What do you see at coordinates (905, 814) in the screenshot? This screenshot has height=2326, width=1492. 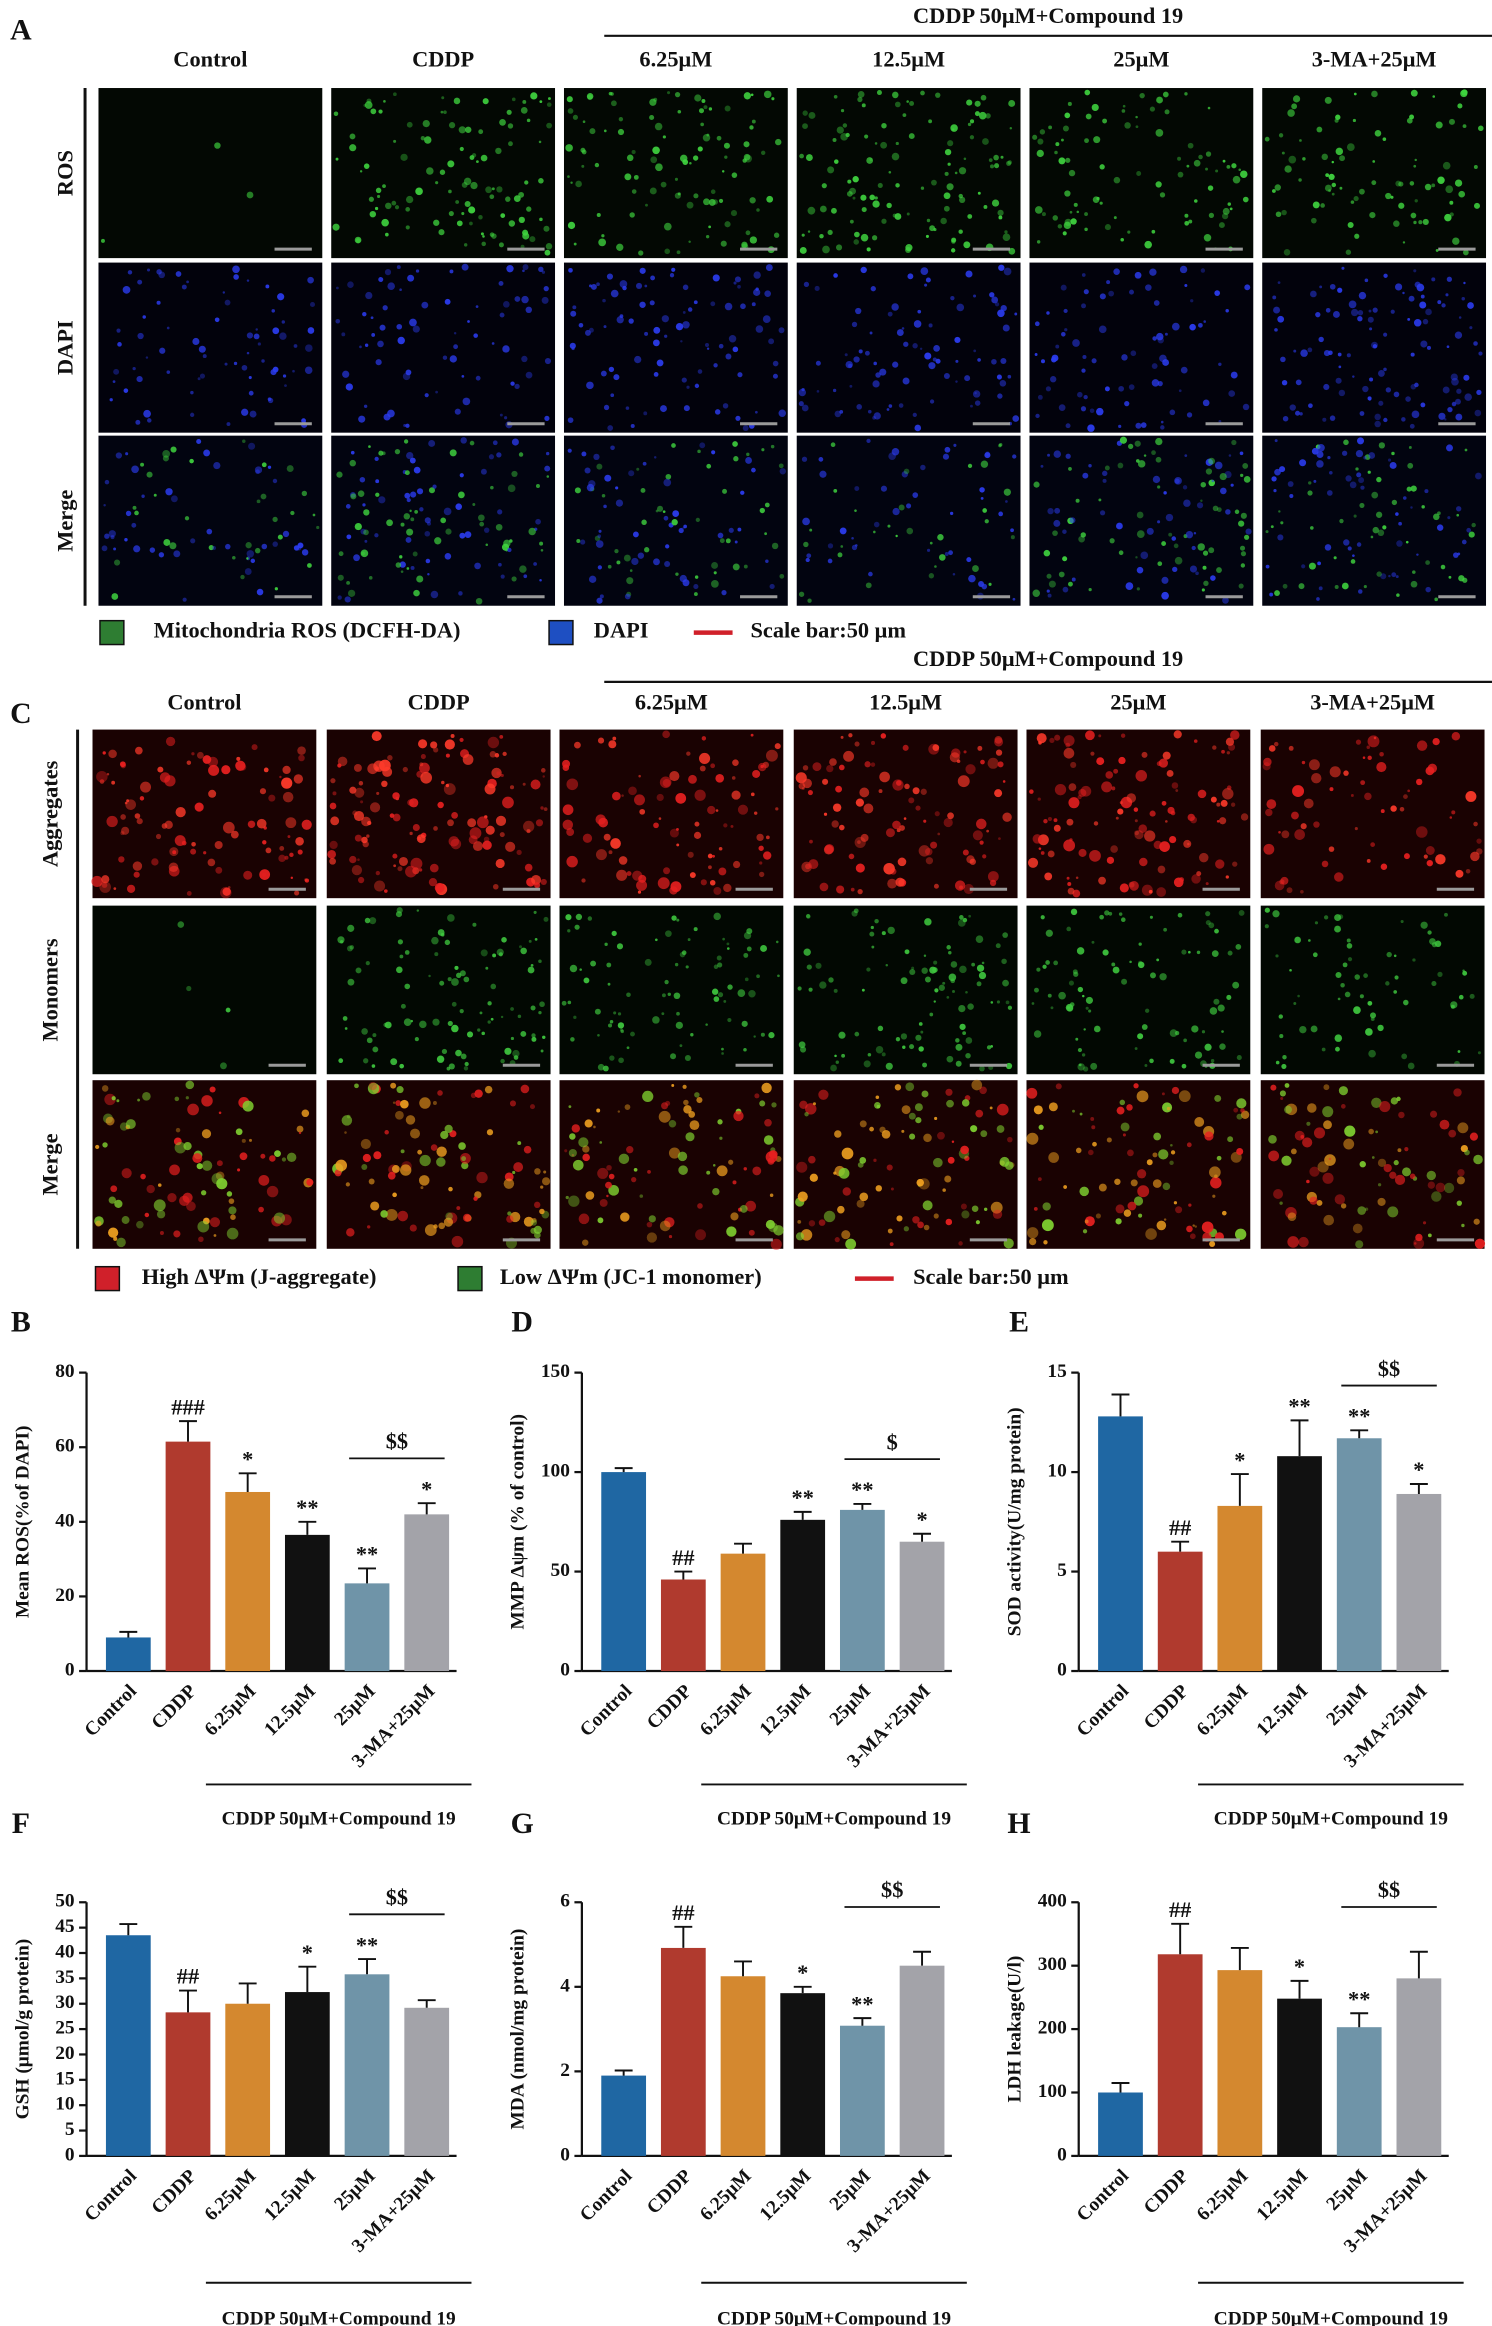 I see `micrograph` at bounding box center [905, 814].